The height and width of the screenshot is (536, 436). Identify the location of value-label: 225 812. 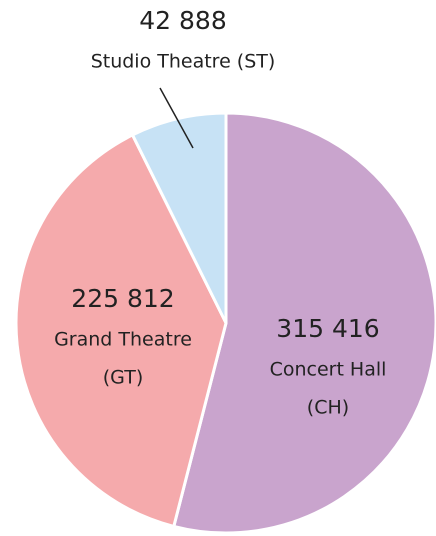
(122, 298).